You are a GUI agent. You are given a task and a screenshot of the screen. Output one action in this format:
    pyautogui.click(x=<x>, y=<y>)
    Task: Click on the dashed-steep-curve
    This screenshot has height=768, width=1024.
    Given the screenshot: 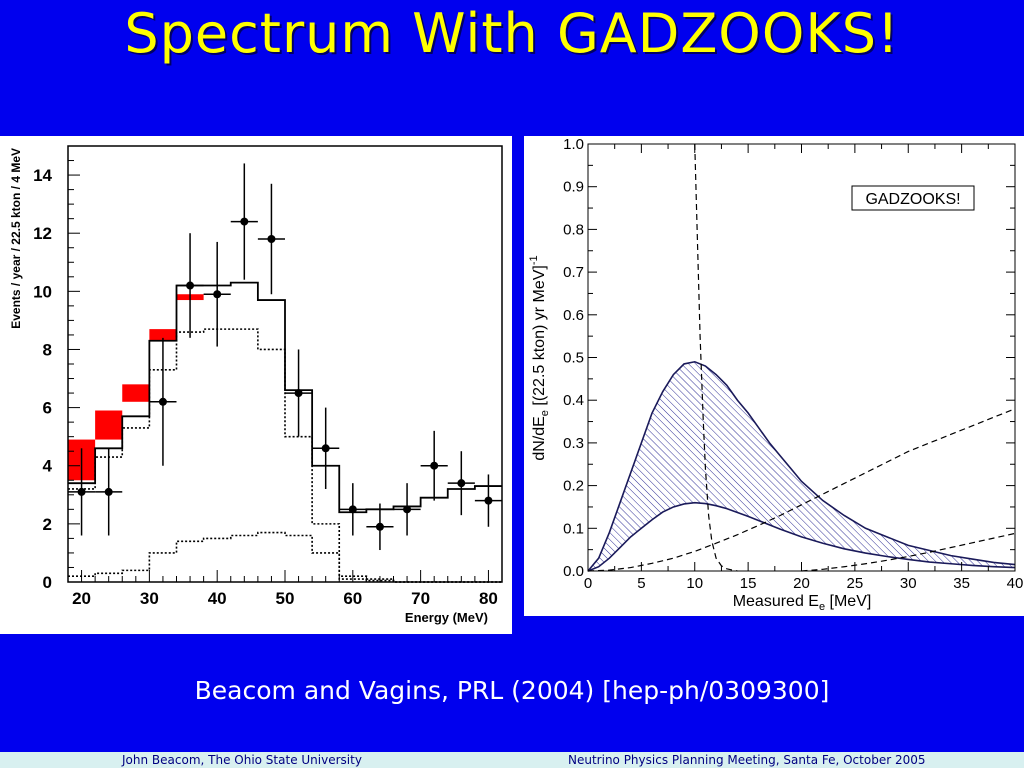 What is the action you would take?
    pyautogui.click(x=716, y=357)
    